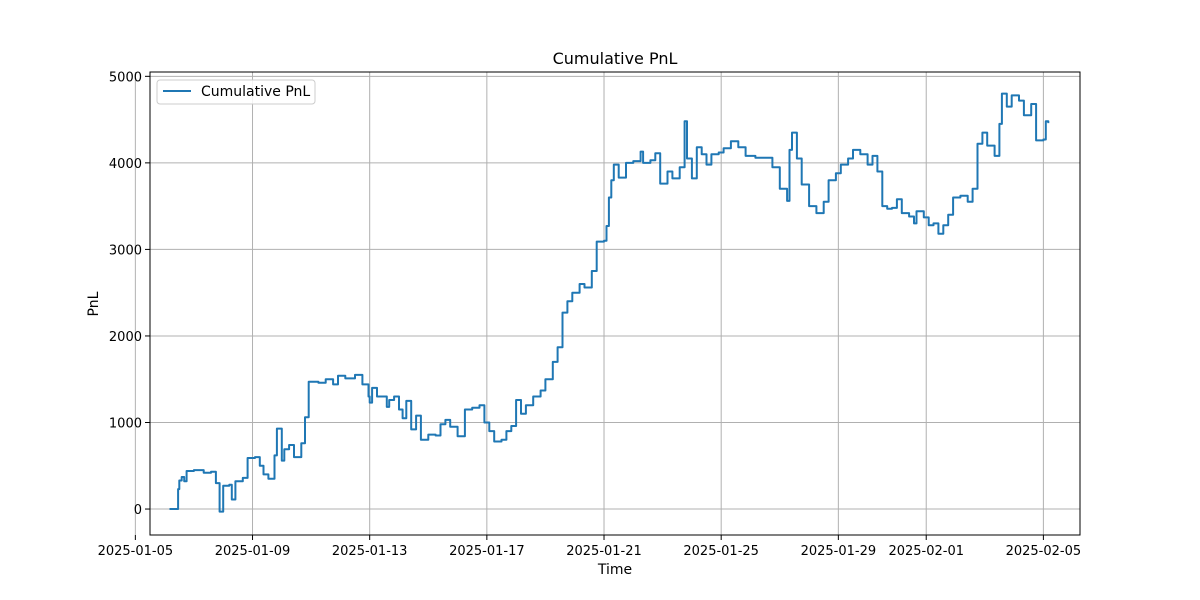  I want to click on y-tick-label: 4000, so click(125, 164).